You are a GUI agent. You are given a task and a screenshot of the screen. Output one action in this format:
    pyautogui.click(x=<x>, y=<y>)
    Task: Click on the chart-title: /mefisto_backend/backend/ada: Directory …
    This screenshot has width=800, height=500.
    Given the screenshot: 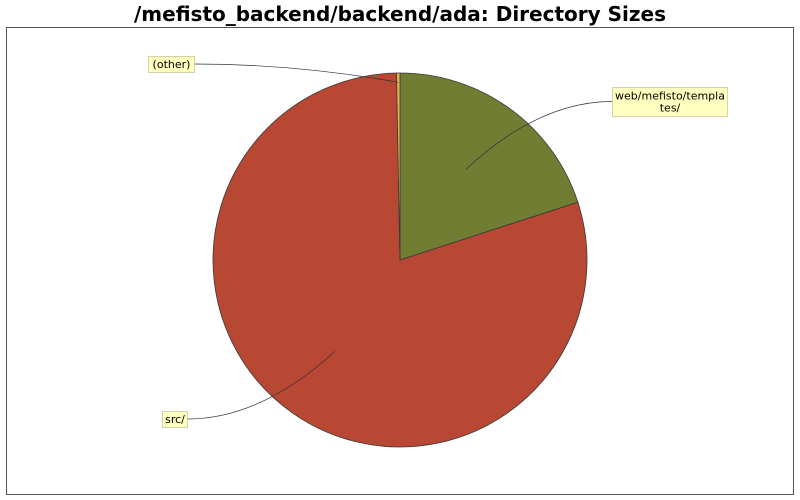 What is the action you would take?
    pyautogui.click(x=400, y=14)
    